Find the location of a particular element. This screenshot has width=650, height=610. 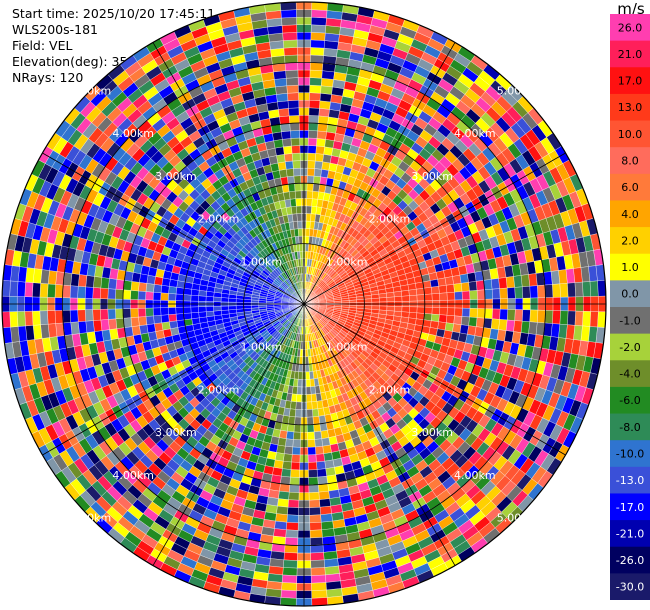

colorbar-tick-label: -8.0 is located at coordinates (629, 427).